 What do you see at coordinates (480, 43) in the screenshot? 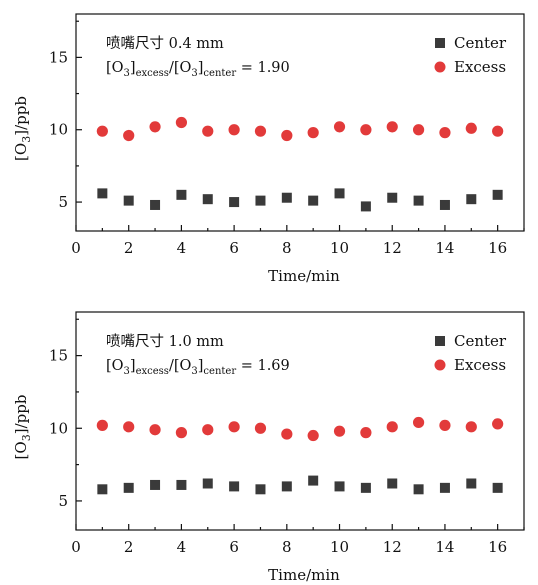
I see `legend-label-center: Center` at bounding box center [480, 43].